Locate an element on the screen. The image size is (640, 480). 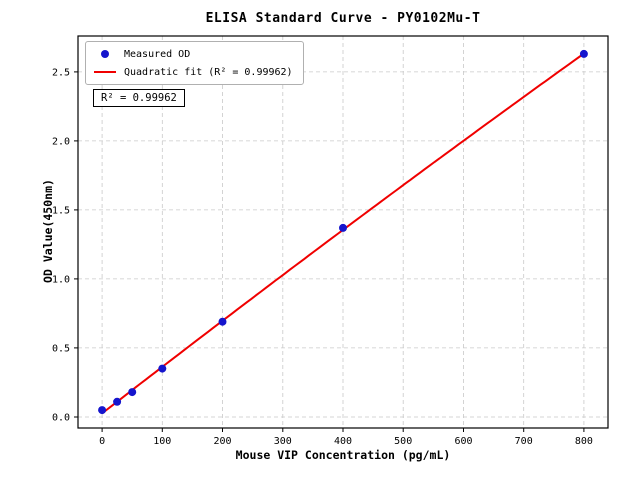
legend-item-fit: Quadratic fit (R² = 0.99962) is located at coordinates (193, 72).